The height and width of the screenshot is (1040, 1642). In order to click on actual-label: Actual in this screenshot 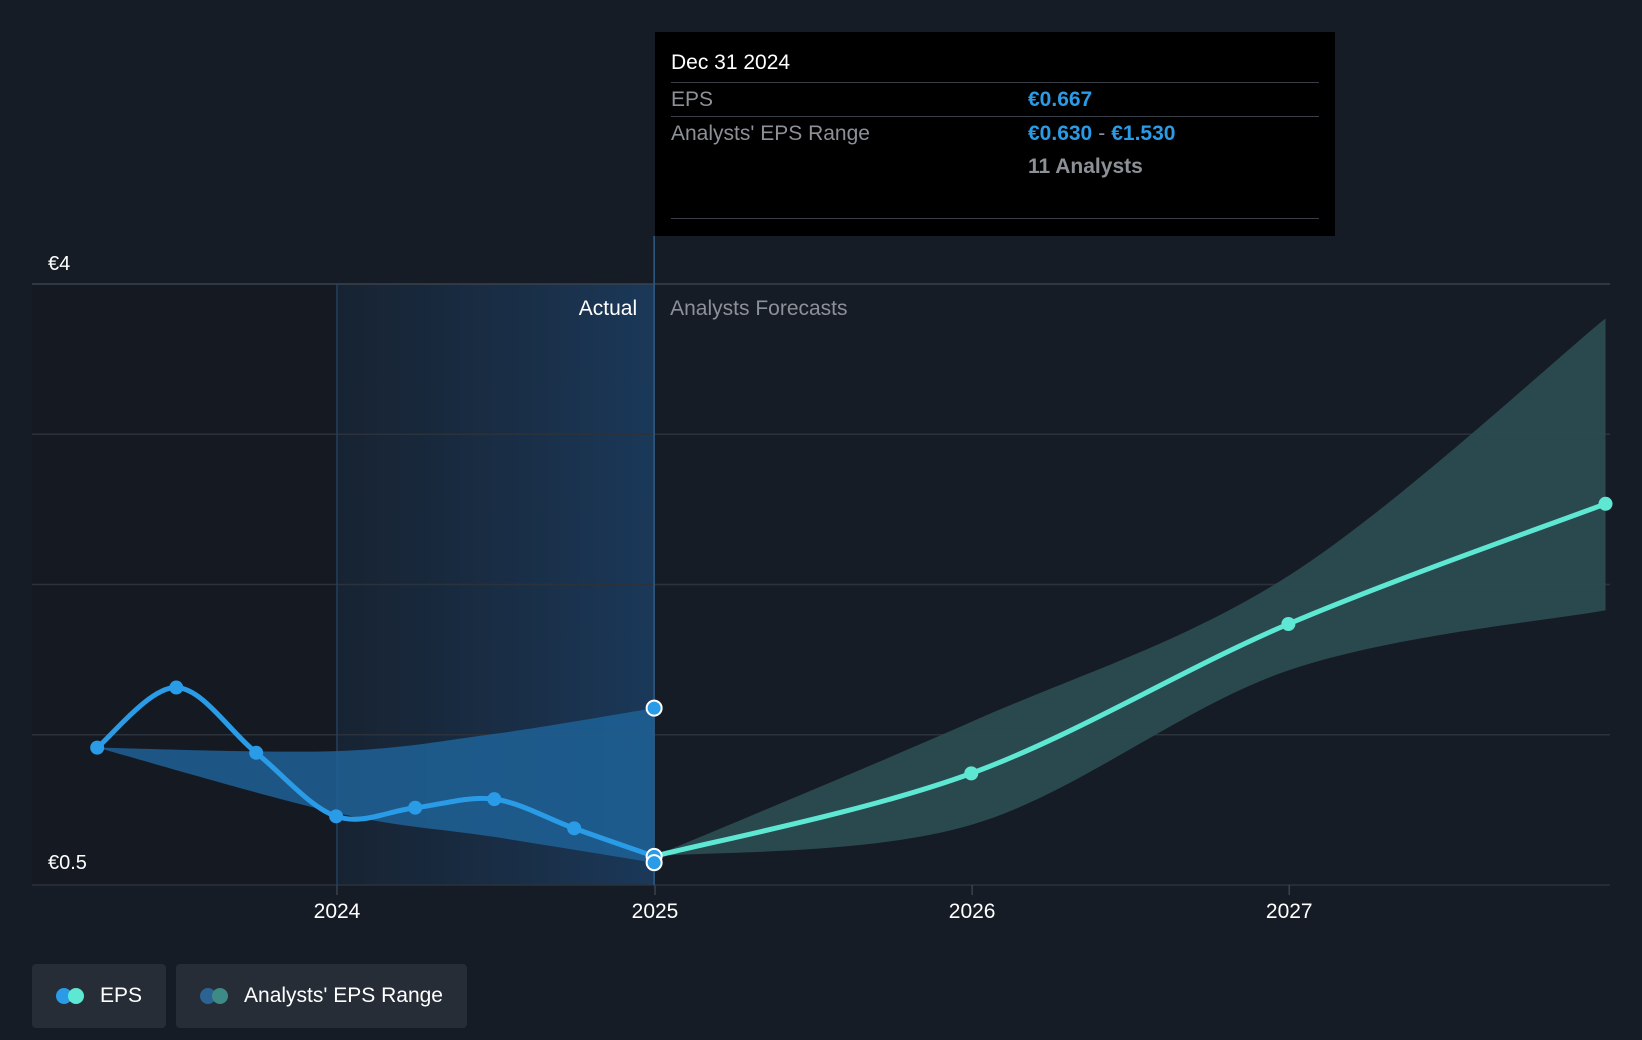, I will do `click(608, 308)`.